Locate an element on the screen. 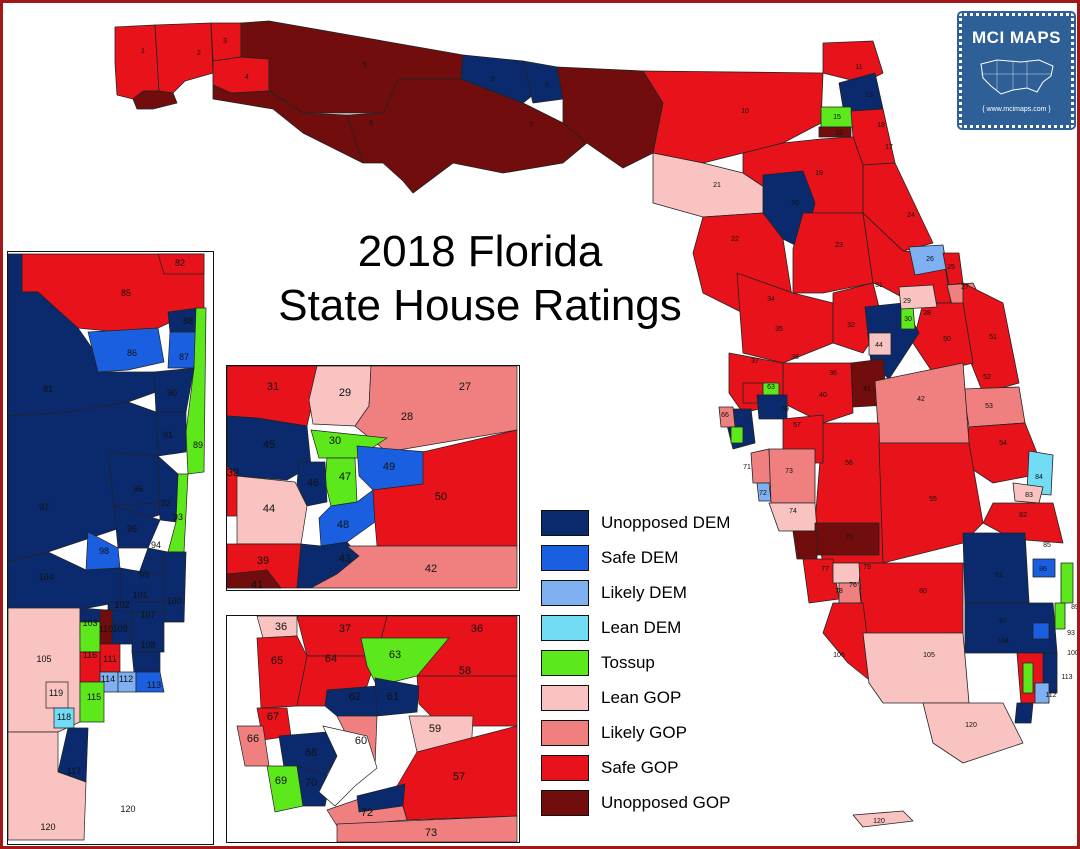 This screenshot has height=849, width=1080. svg-text: 31 is located at coordinates (273, 387).